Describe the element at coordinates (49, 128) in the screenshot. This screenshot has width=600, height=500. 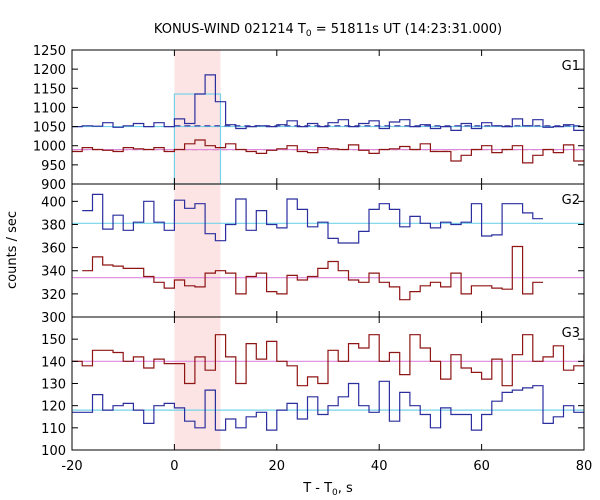
I see `y-tick-label: 1050` at that location.